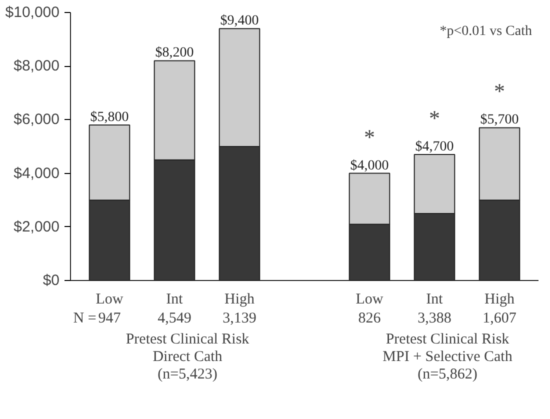 This screenshot has height=419, width=550. I want to click on y-tick-label: $0, so click(51, 280).